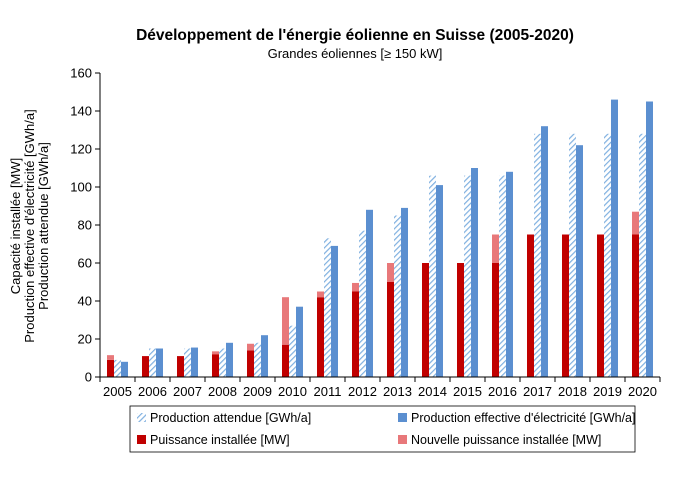 This screenshot has width=700, height=477. I want to click on bar-production-attendue-gwh-a-2009, so click(257, 359).